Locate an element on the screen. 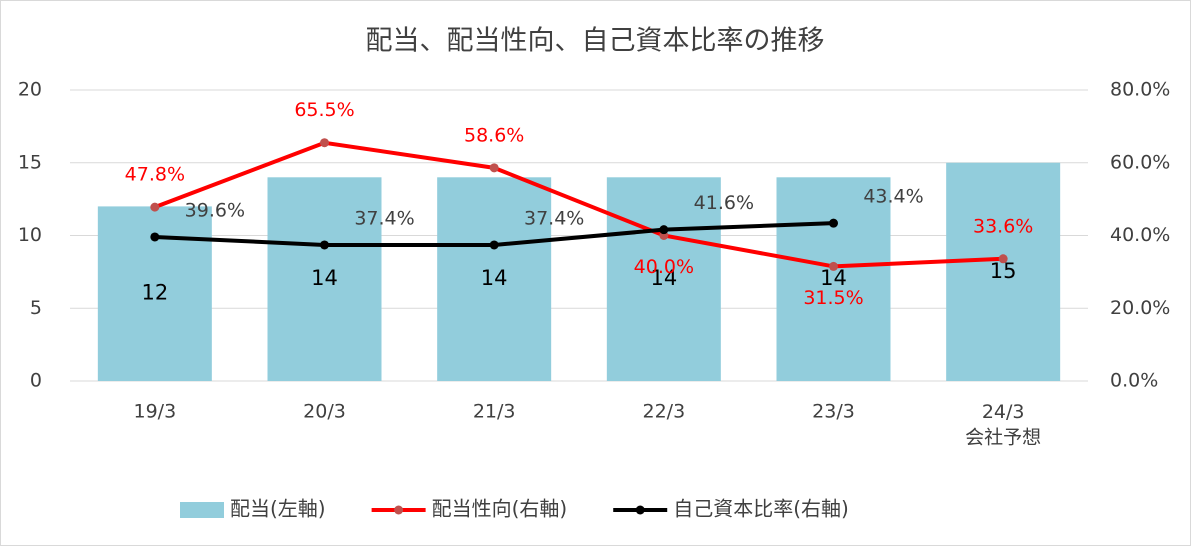 The width and height of the screenshot is (1191, 546). x-tick-label: 23/3 is located at coordinates (833, 412).